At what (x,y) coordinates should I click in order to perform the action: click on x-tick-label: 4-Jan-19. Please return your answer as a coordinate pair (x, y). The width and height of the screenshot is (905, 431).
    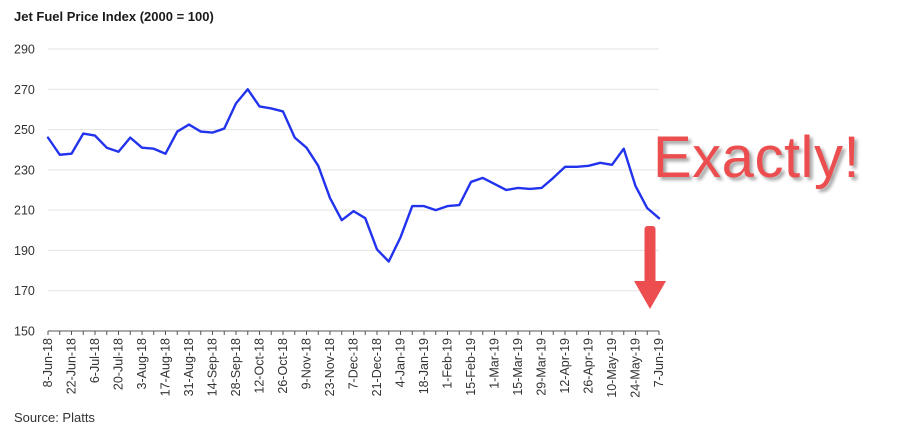
    Looking at the image, I should click on (401, 362).